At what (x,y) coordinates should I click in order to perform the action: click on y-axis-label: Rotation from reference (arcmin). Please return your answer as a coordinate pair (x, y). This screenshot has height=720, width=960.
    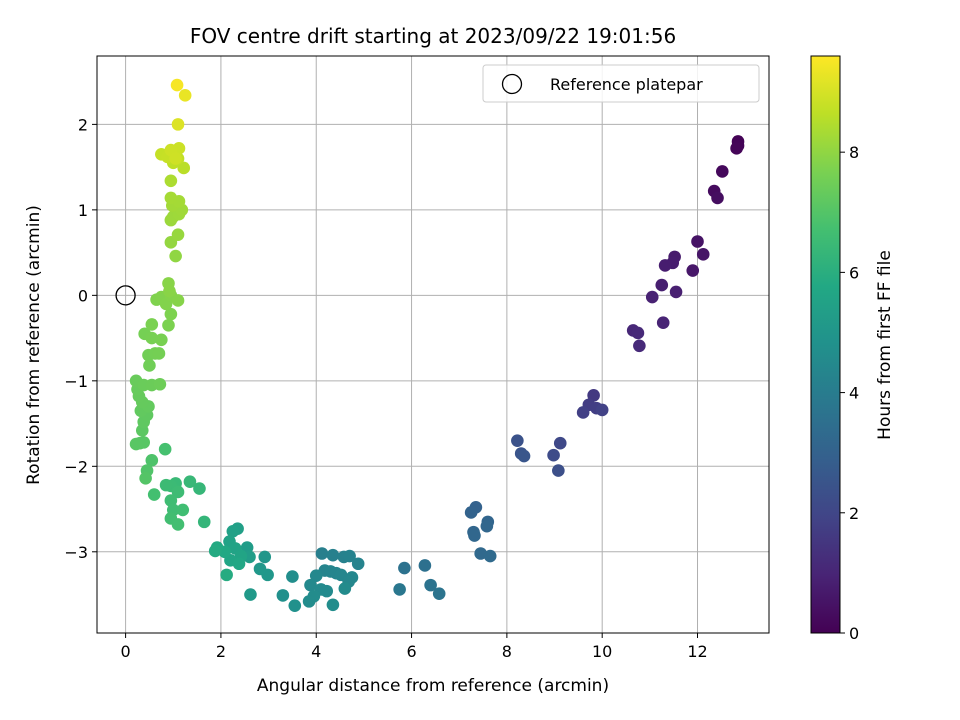
    Looking at the image, I should click on (34, 345).